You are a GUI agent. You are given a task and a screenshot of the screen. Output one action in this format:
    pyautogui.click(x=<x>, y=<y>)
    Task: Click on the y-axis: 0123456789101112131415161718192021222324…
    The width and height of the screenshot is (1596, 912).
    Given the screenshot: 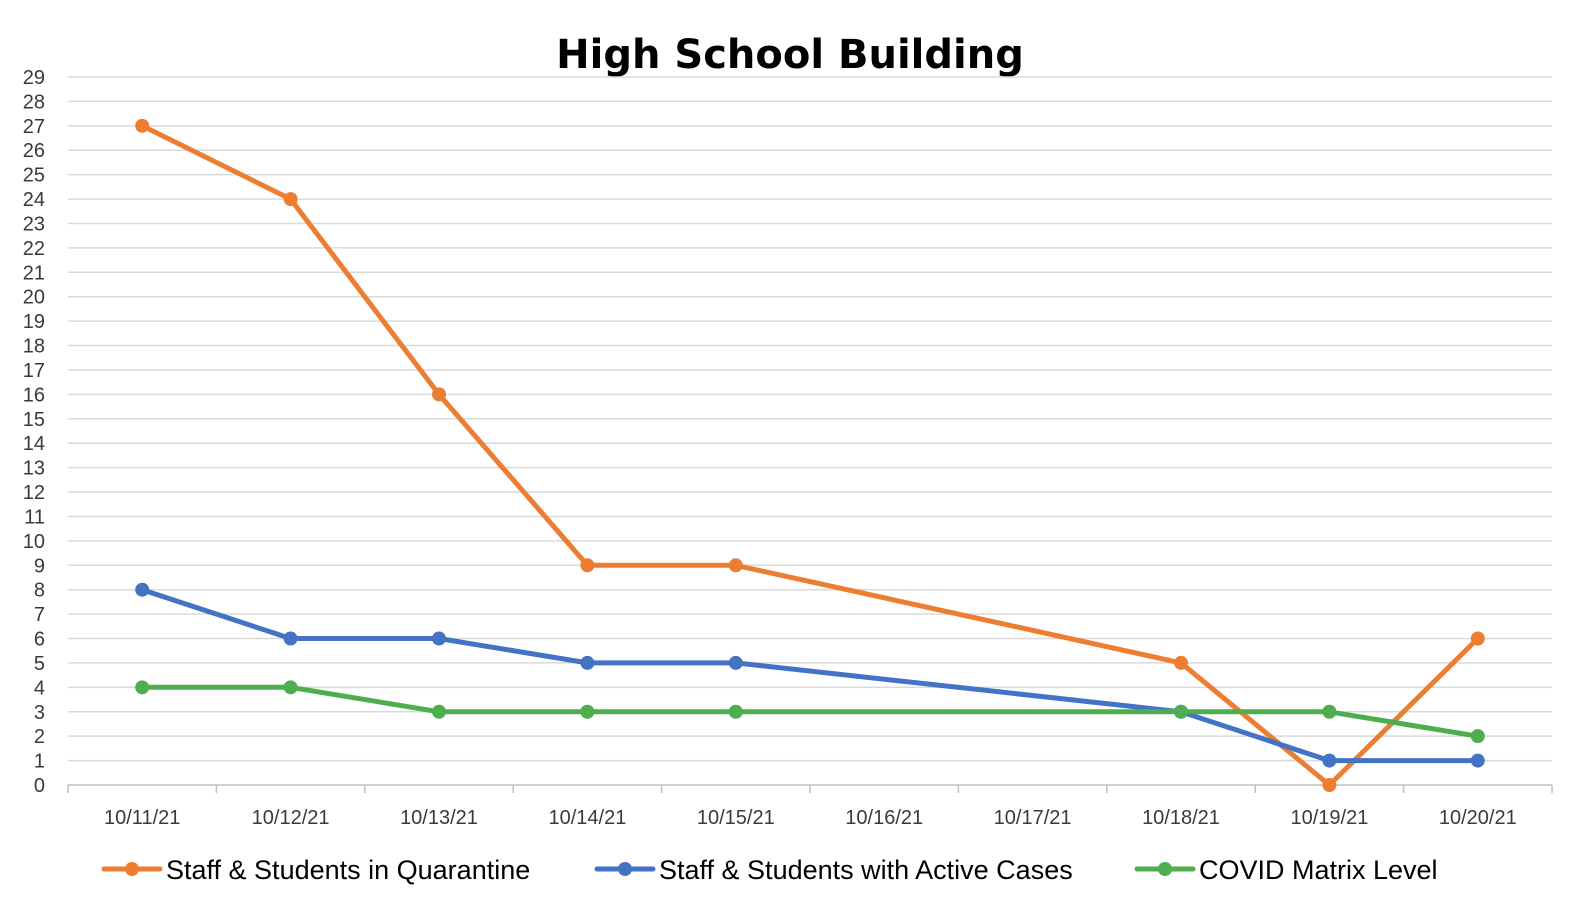 What is the action you would take?
    pyautogui.click(x=34, y=432)
    